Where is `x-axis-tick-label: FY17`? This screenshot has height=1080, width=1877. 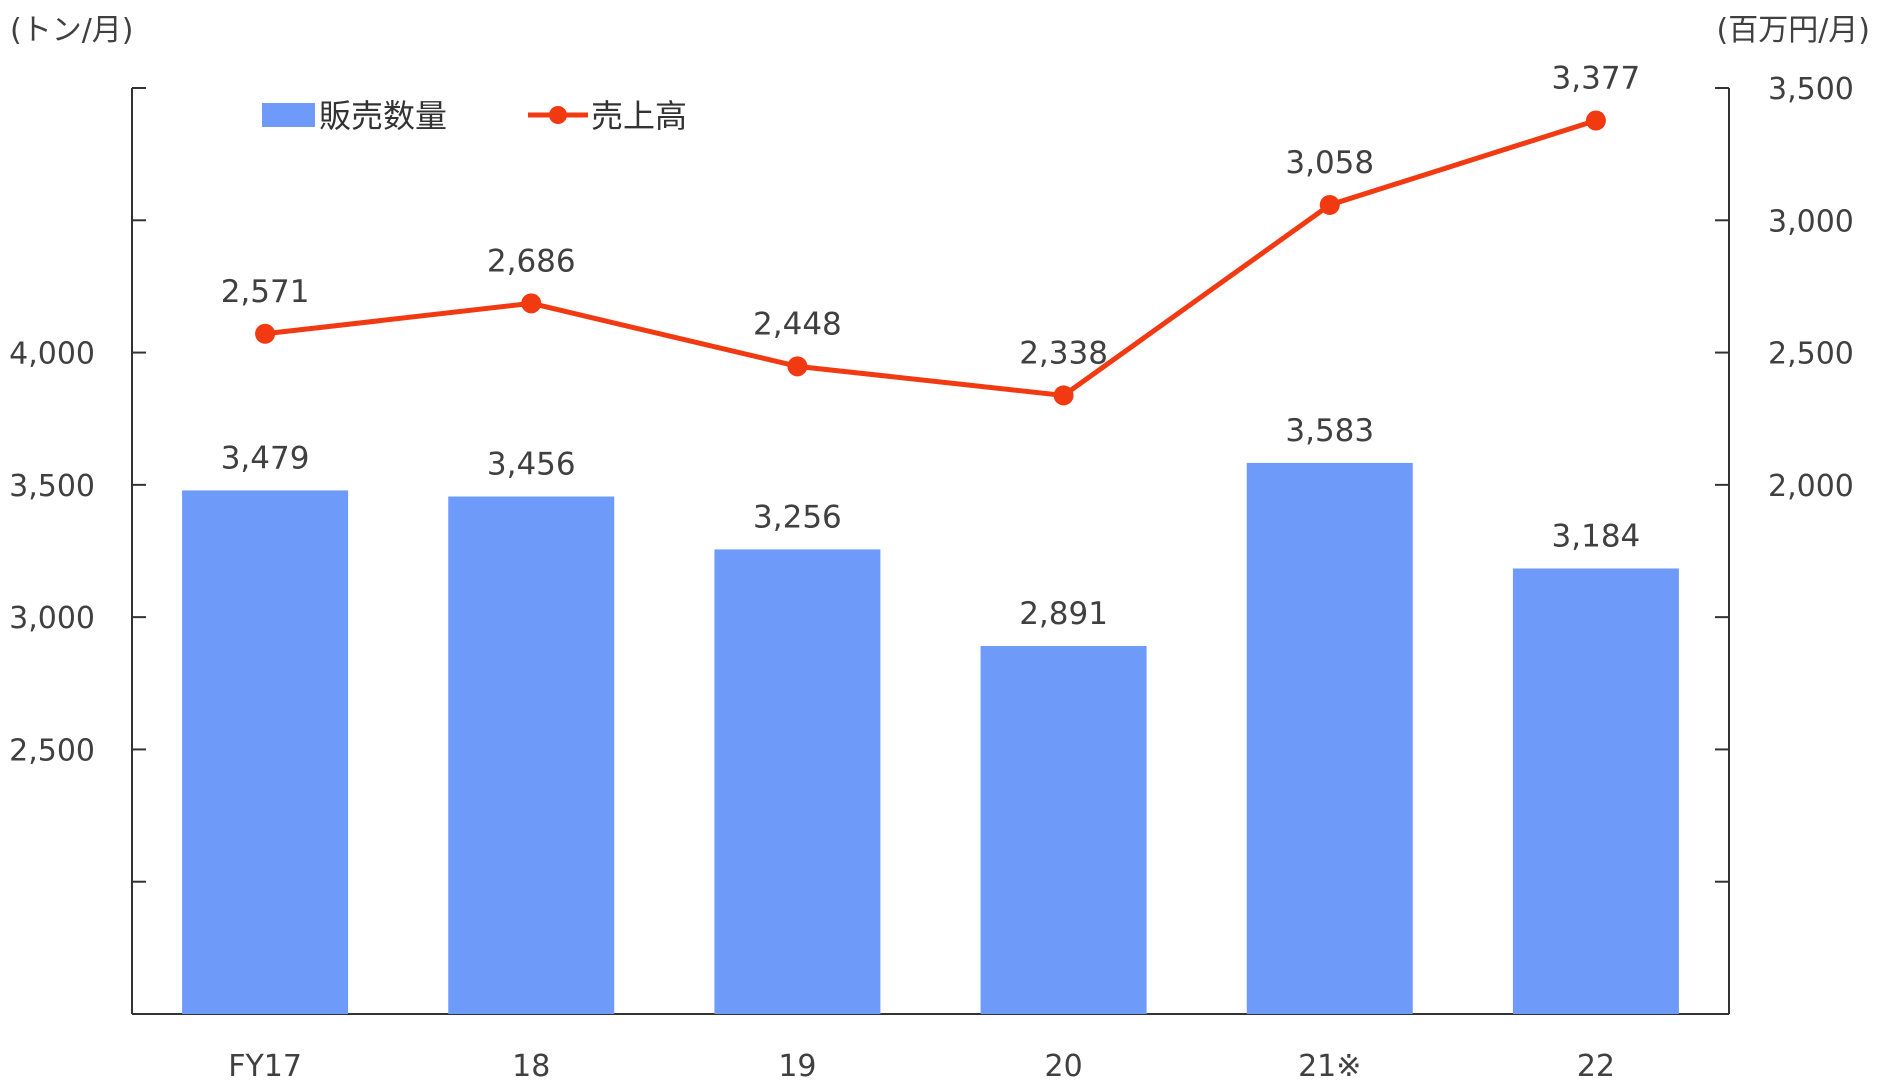 x-axis-tick-label: FY17 is located at coordinates (265, 1064).